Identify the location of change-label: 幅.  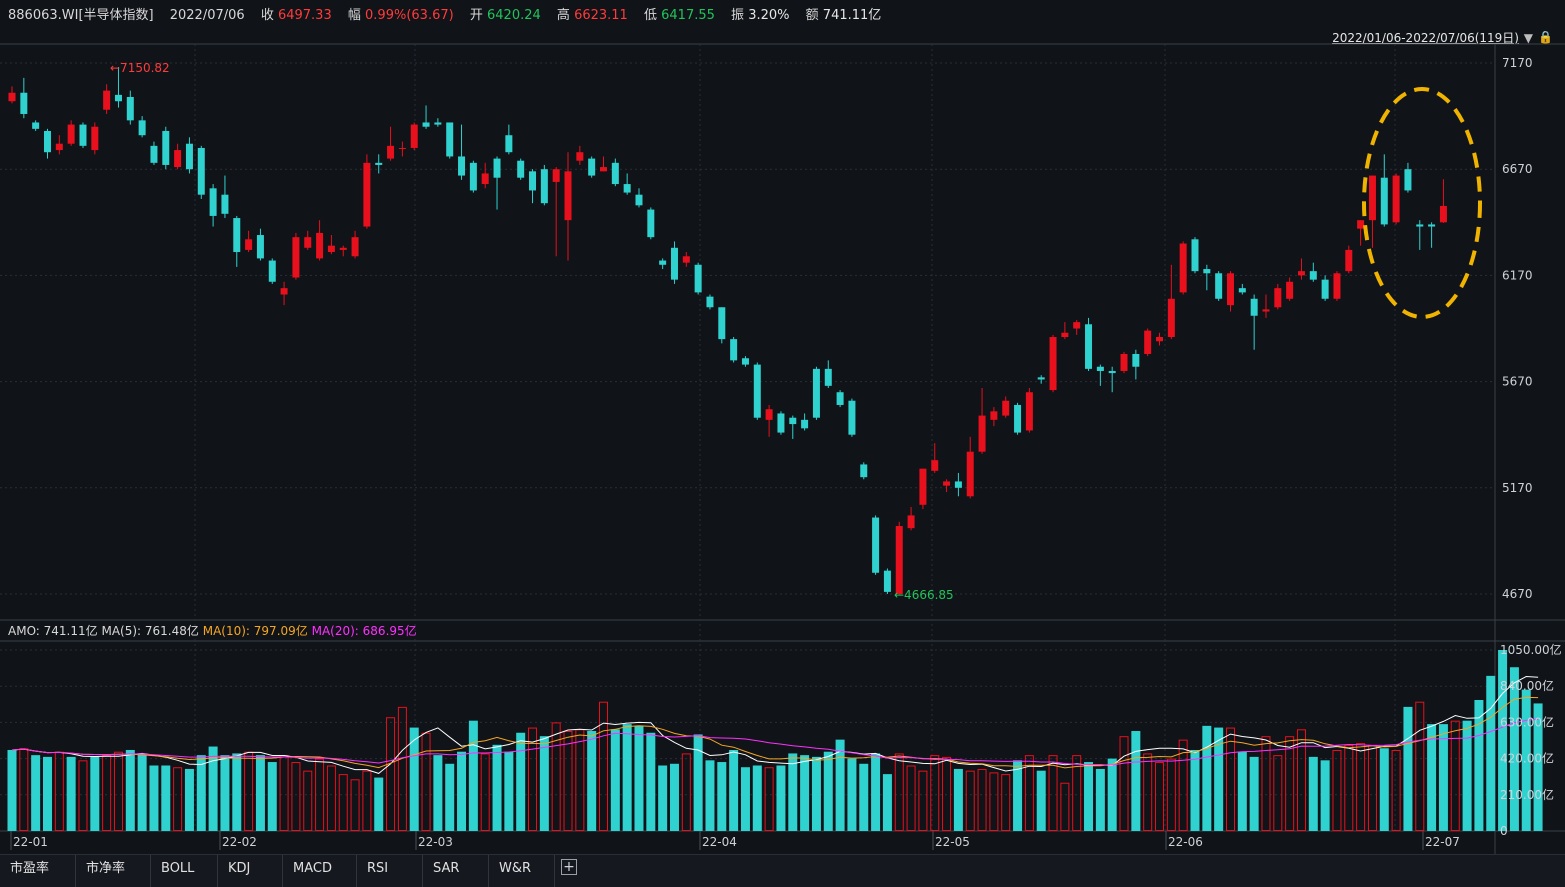
(354, 15).